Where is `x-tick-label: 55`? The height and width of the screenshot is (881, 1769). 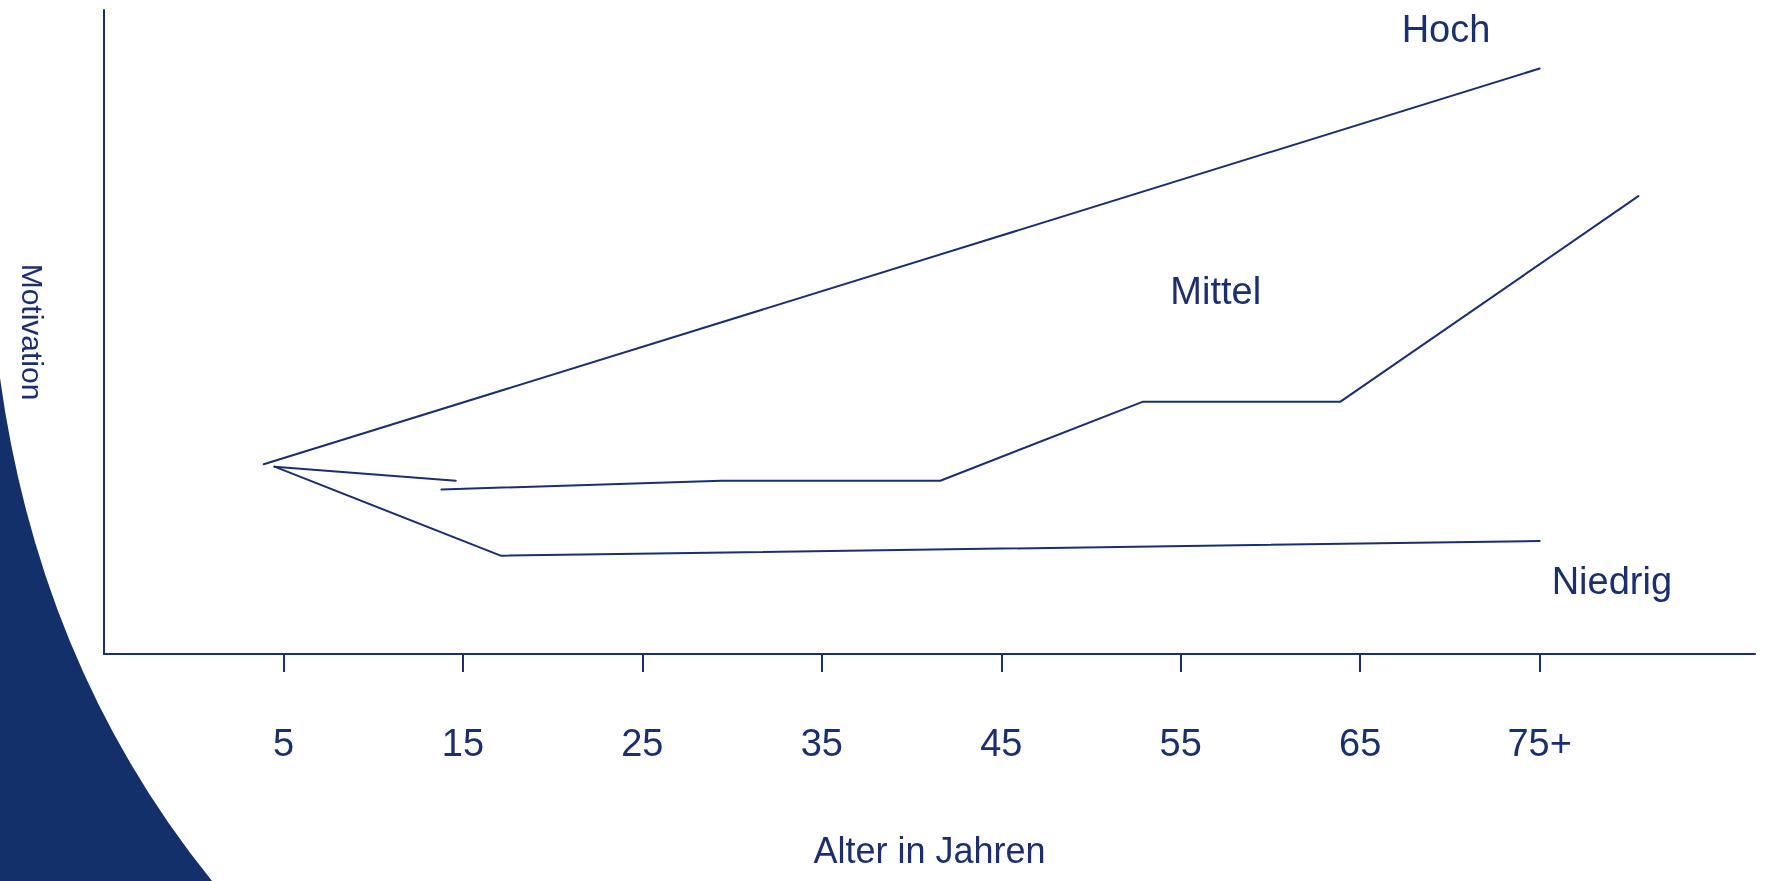 x-tick-label: 55 is located at coordinates (1180, 743).